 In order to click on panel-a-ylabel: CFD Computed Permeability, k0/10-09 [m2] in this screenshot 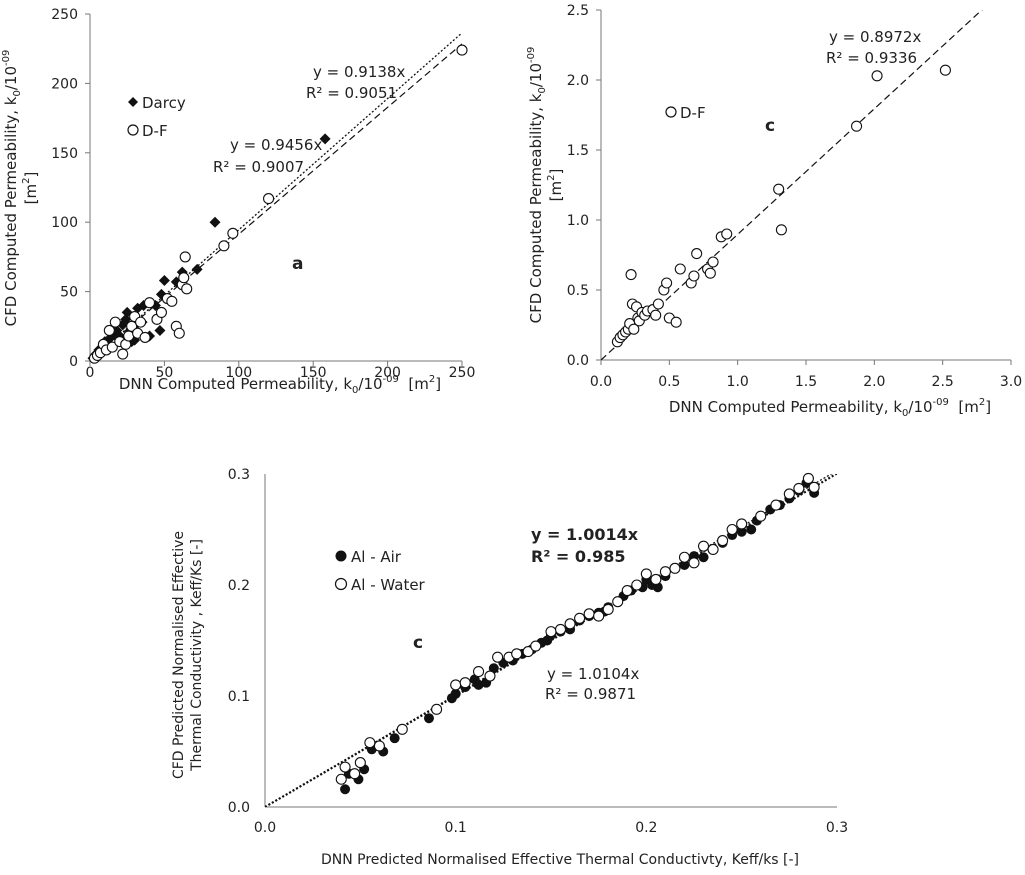, I will do `click(20, 188)`.